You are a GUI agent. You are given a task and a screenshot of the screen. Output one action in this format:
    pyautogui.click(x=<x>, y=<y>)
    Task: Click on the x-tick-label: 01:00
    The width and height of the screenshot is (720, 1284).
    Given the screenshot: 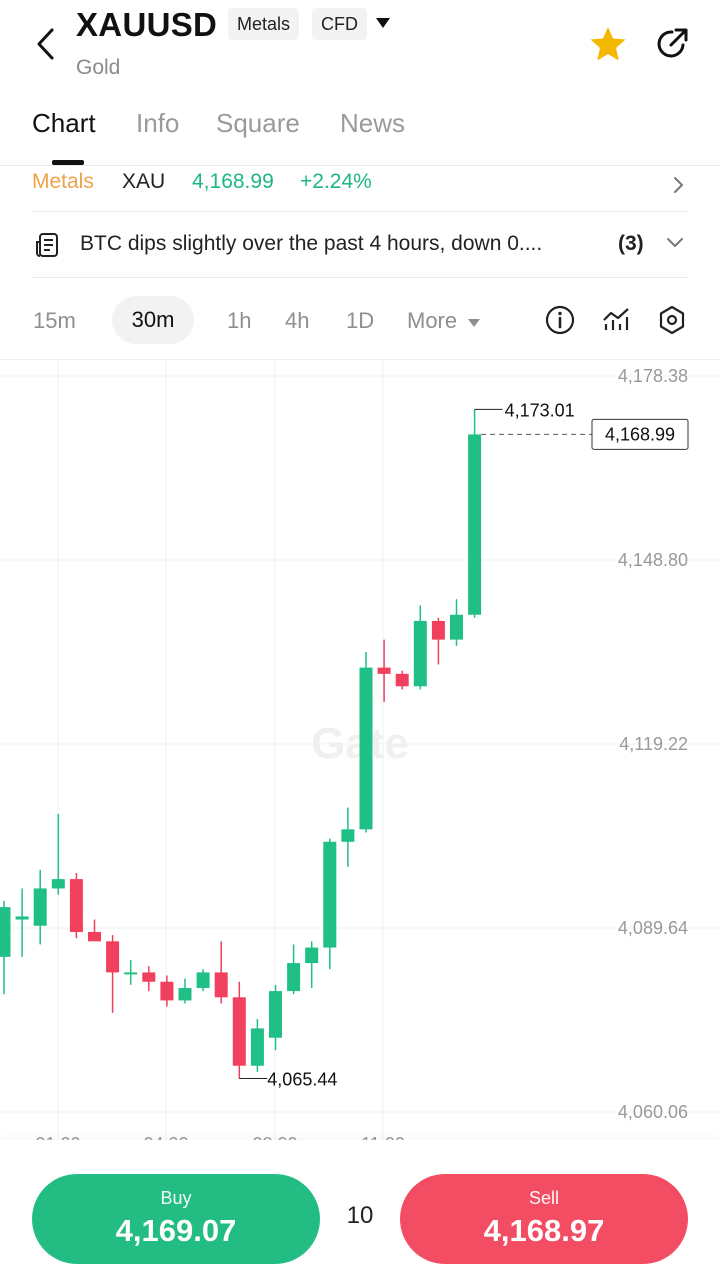 What is the action you would take?
    pyautogui.click(x=57, y=1137)
    